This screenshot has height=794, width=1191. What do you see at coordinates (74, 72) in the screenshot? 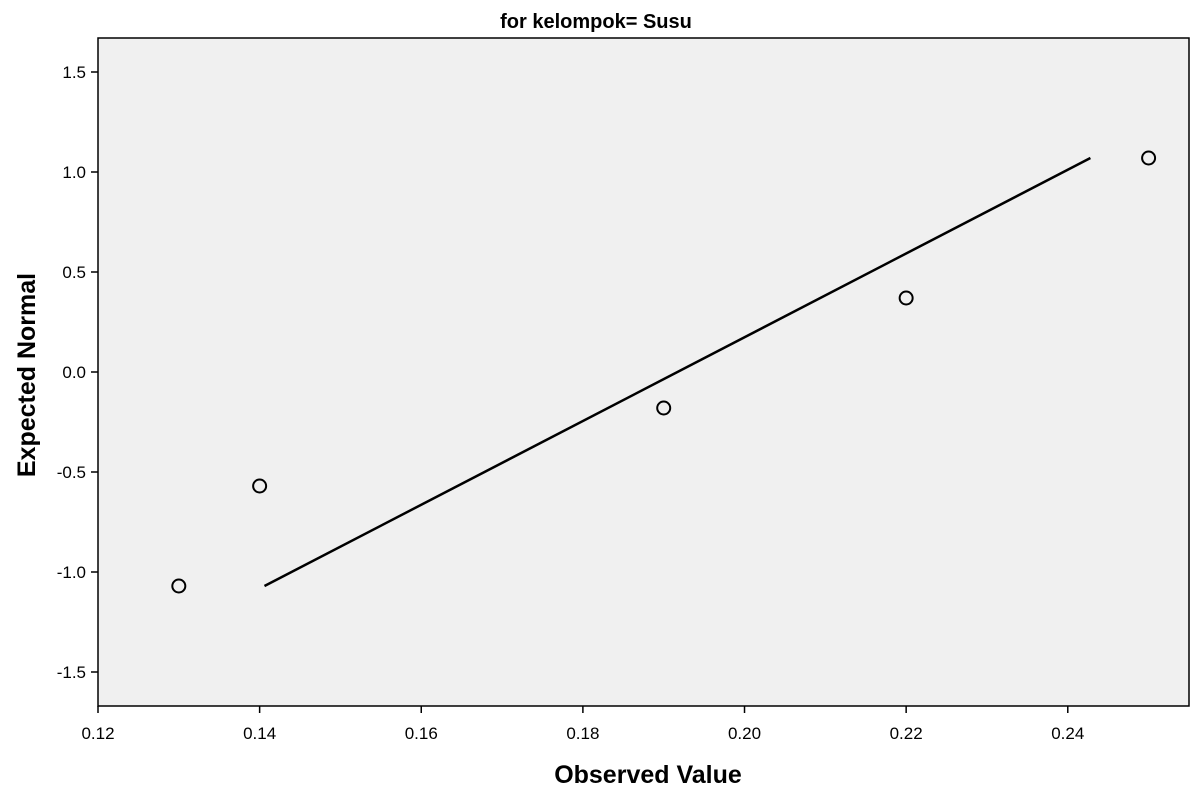
I see `y-tick-label: 1.5` at bounding box center [74, 72].